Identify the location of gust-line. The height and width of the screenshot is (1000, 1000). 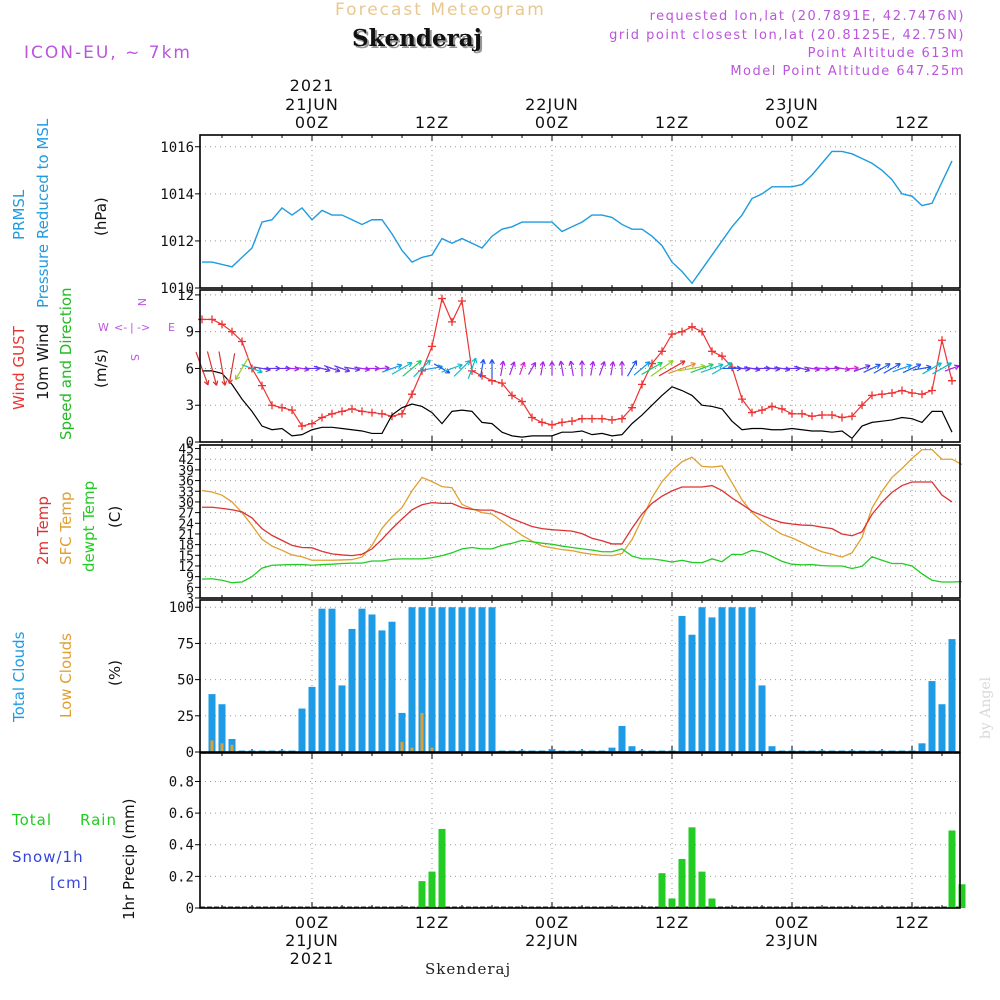
(577, 361).